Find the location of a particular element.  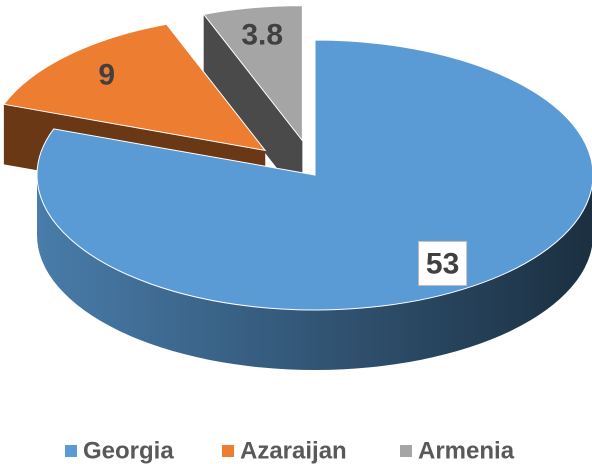

legend-label: Georgia is located at coordinates (128, 450).